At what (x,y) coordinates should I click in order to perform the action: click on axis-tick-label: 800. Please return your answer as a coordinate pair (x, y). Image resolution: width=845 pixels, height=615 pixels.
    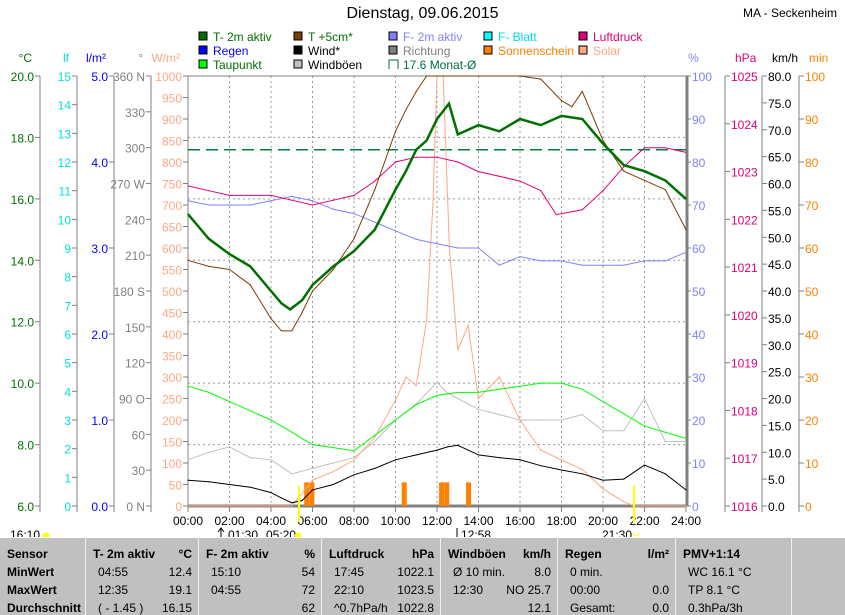
    Looking at the image, I should click on (172, 163).